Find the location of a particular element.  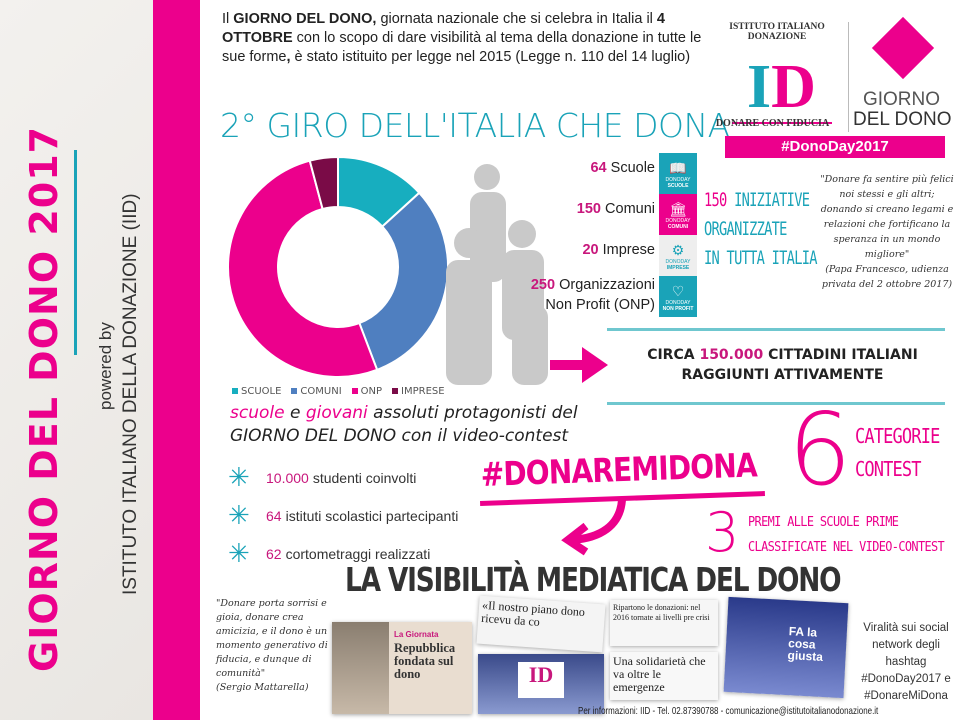

iid-sign: ID is located at coordinates (541, 680).